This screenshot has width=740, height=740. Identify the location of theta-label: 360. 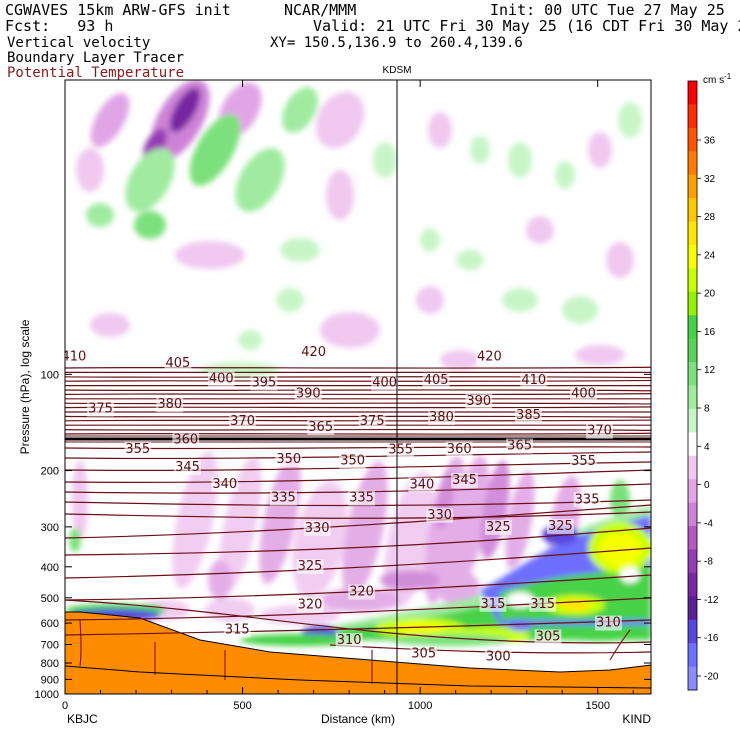
(459, 449).